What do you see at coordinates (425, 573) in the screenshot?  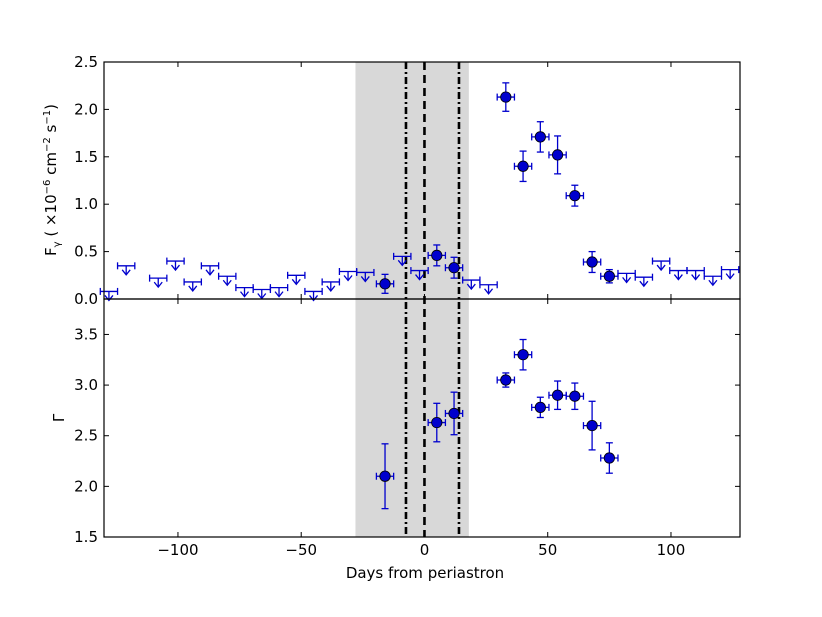 I see `x-axis-label: Days from periastron` at bounding box center [425, 573].